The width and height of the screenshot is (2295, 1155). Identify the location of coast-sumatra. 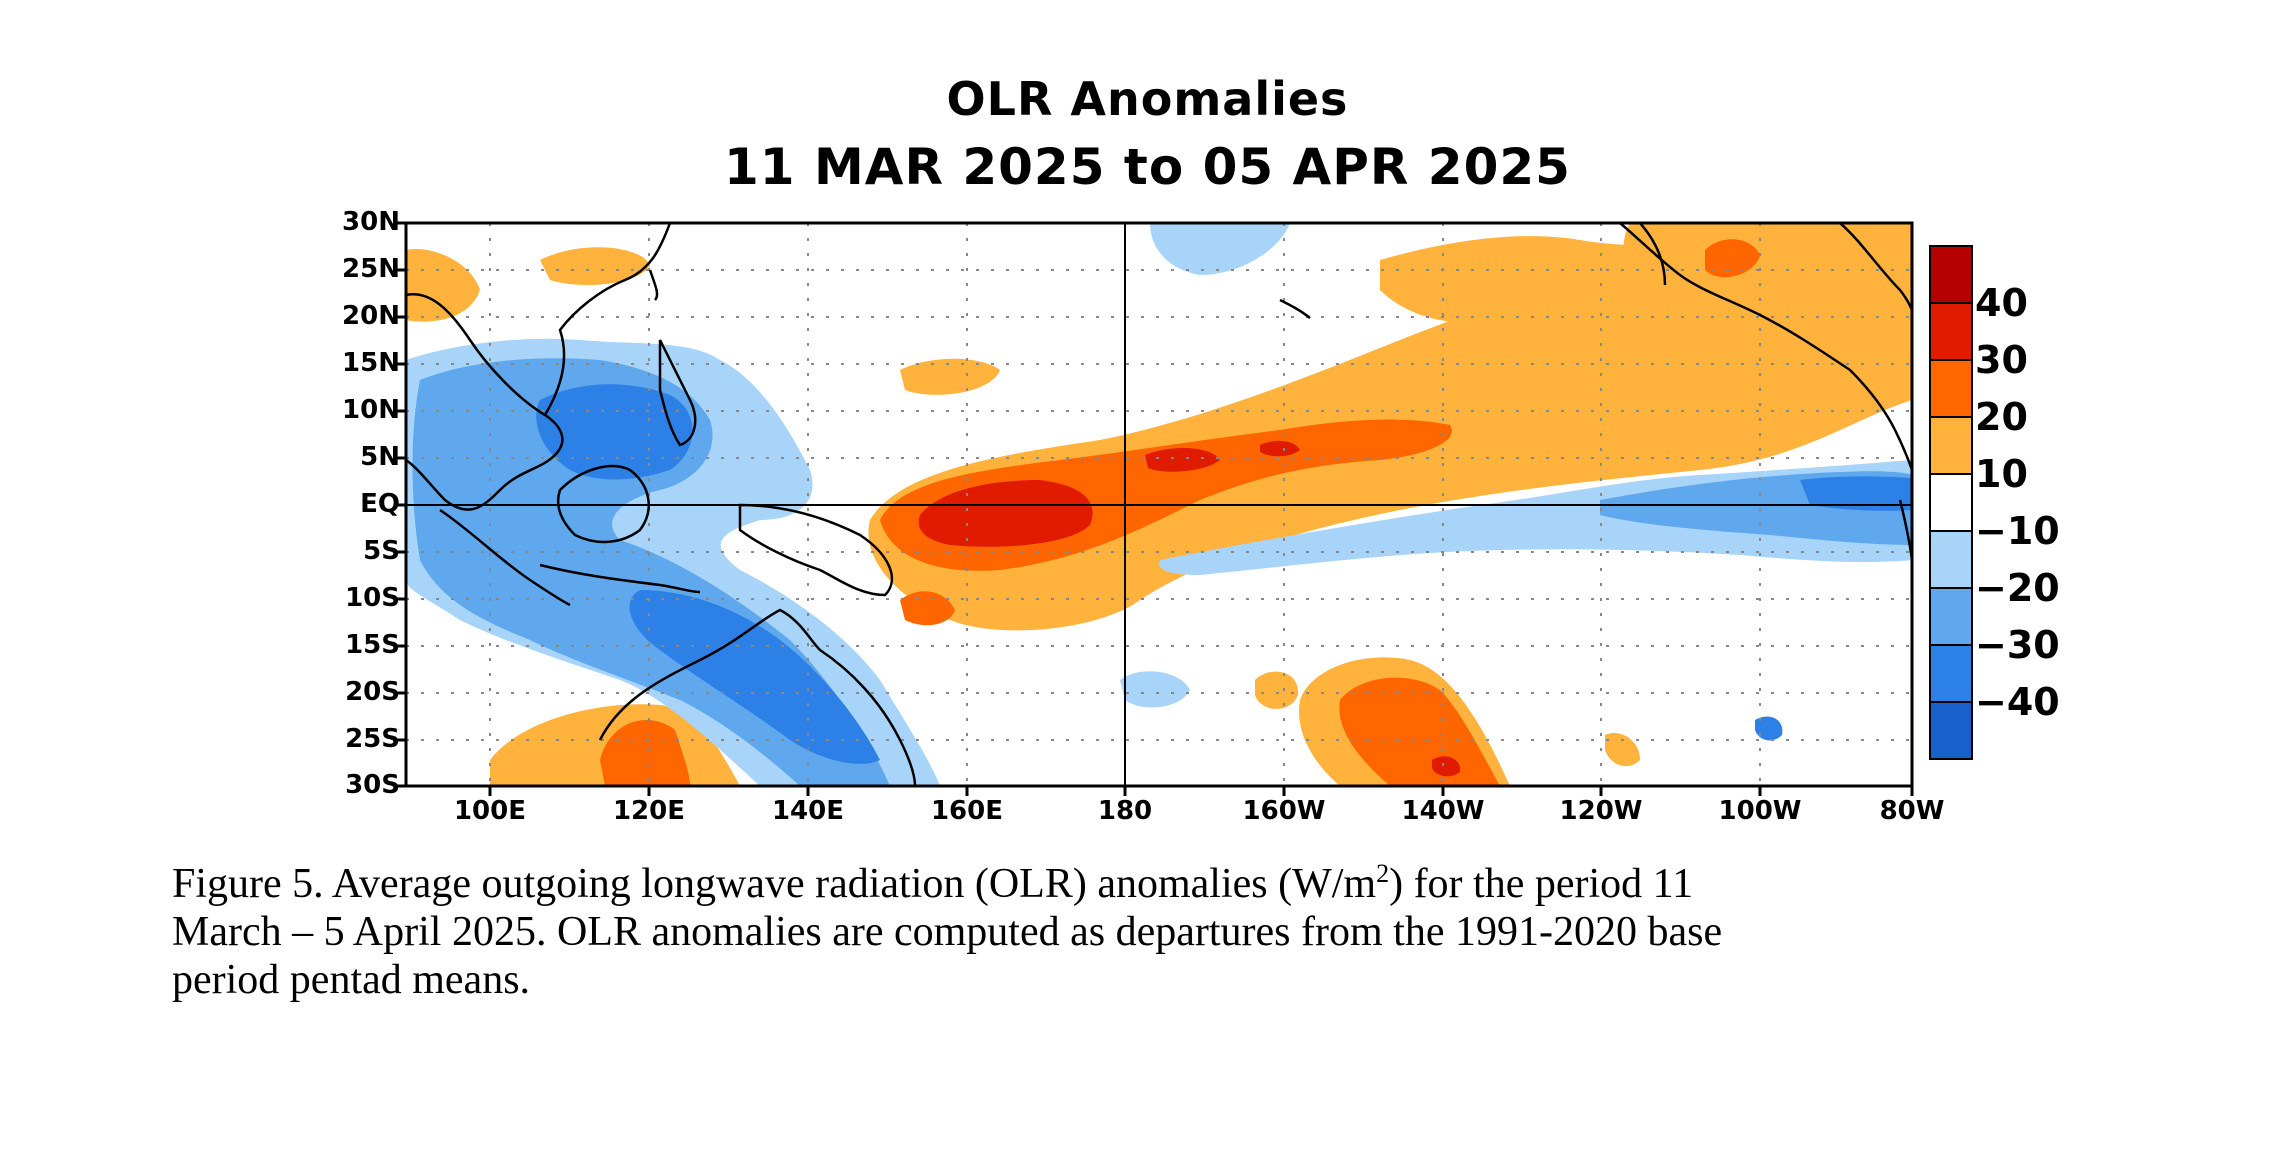
(505, 557).